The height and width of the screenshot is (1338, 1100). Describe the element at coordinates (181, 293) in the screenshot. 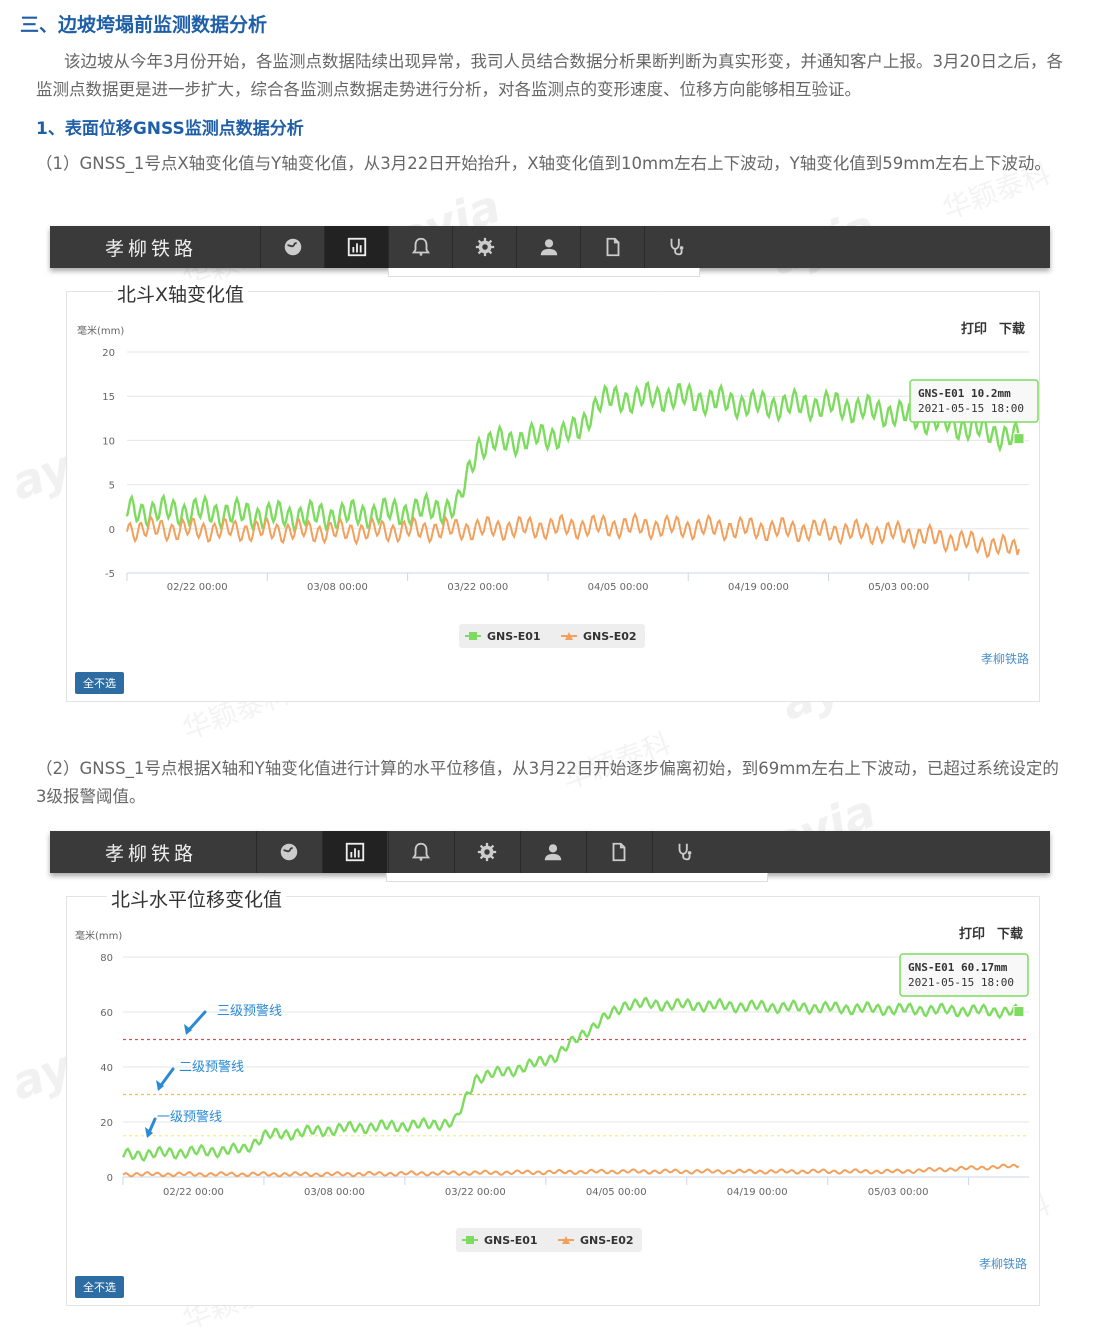

I see `chart-title: 北斗X轴变化值` at that location.